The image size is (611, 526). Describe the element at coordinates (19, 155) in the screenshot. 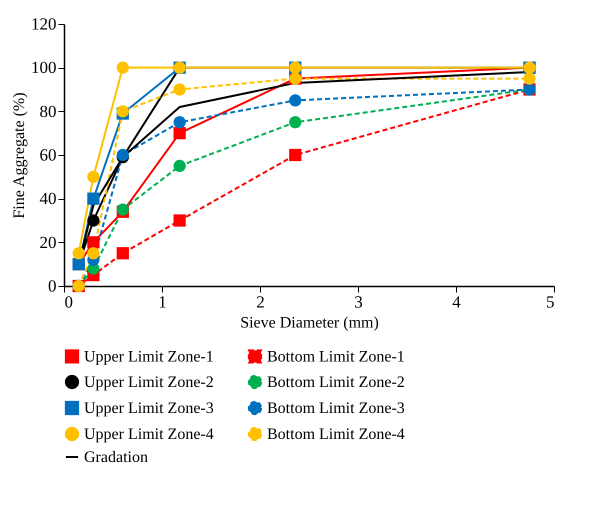

I see `y-axis-title: Fine Aggregate (%)` at that location.